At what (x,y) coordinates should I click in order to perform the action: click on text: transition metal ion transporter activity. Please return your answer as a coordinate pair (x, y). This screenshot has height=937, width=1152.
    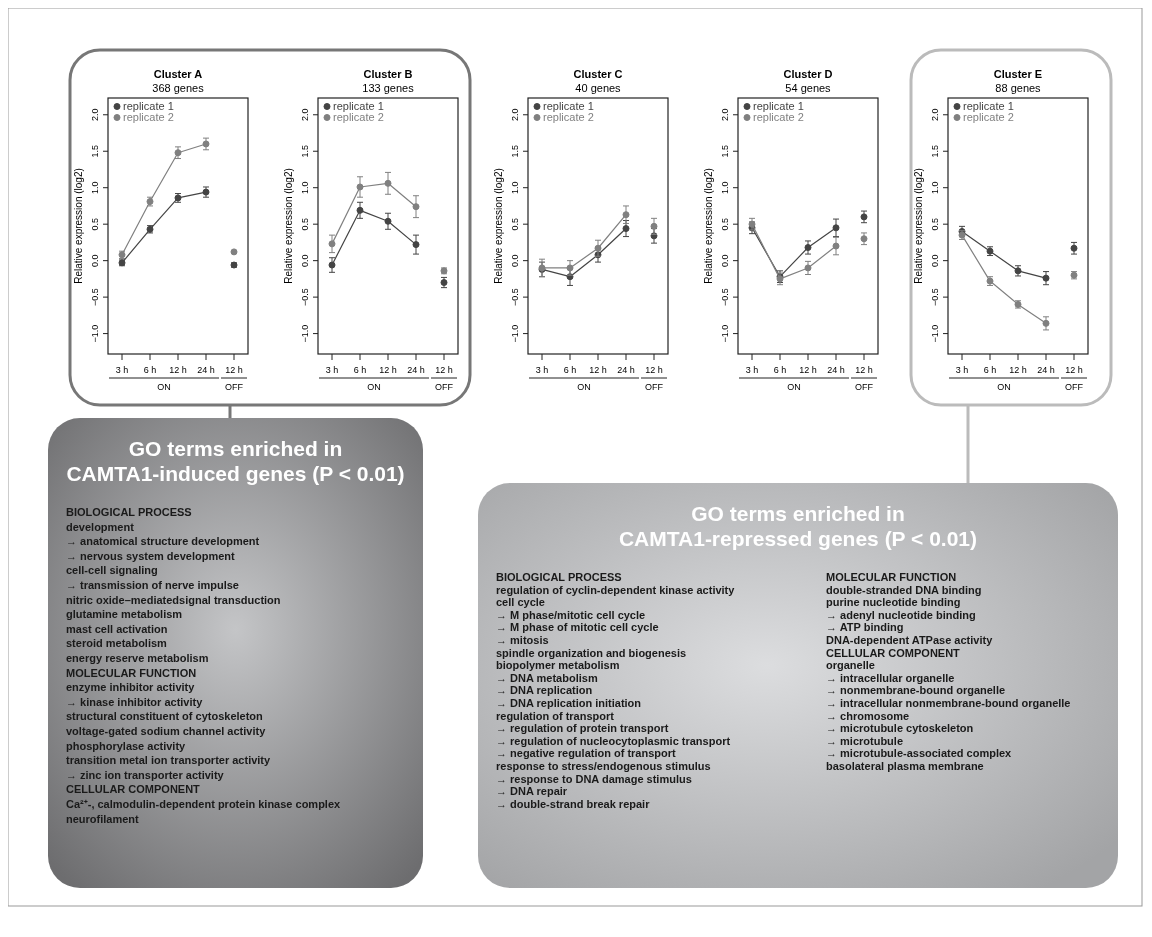
    Looking at the image, I should click on (169, 760).